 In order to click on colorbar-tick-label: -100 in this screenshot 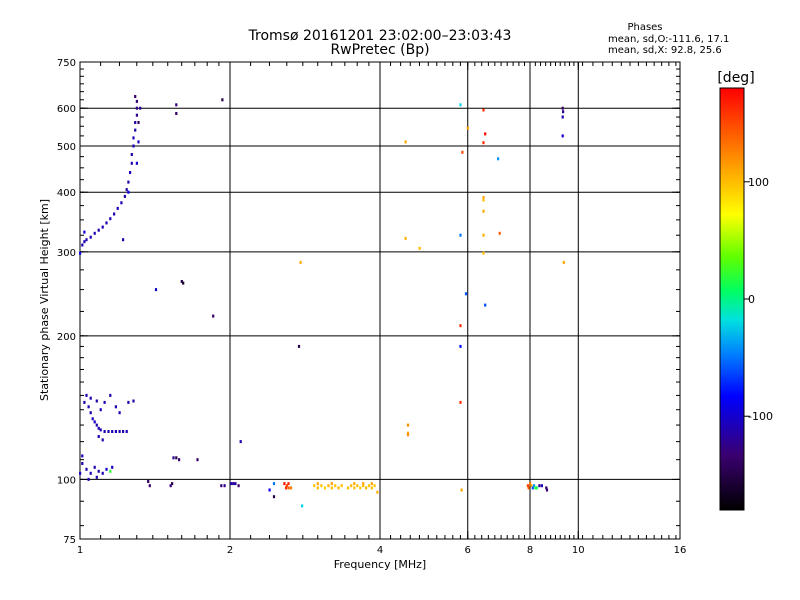, I will do `click(760, 416)`.